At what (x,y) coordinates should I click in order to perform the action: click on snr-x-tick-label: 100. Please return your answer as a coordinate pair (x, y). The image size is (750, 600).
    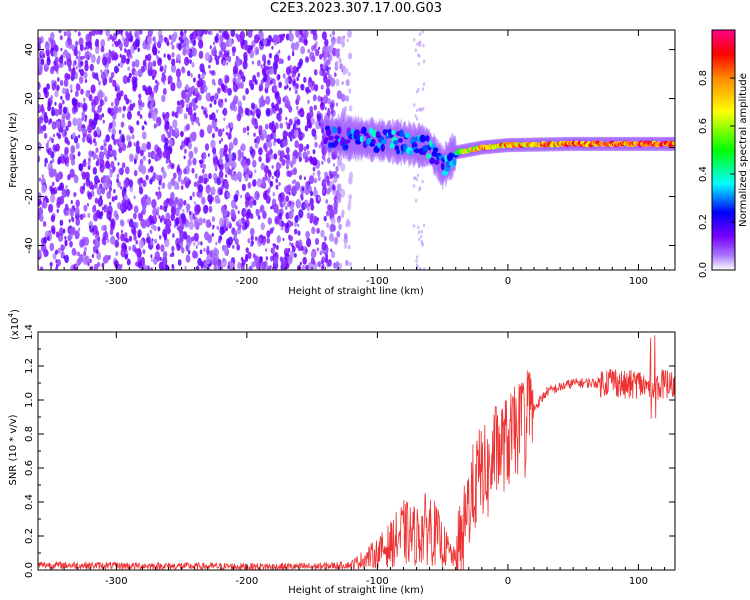
    Looking at the image, I should click on (638, 581).